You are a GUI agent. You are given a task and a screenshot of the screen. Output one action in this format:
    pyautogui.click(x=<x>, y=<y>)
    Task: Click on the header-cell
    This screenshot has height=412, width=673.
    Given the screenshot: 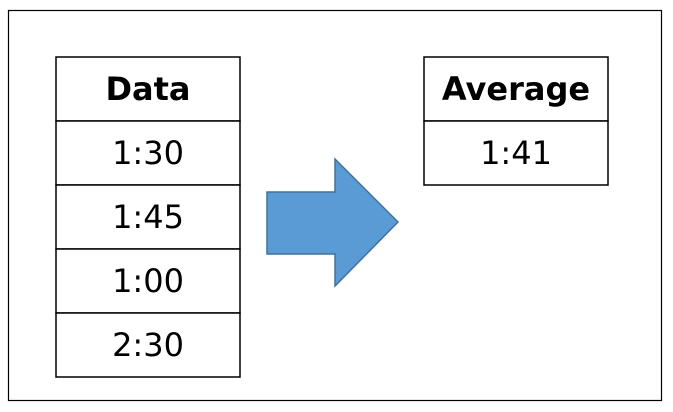 What is the action you would take?
    pyautogui.click(x=148, y=89)
    